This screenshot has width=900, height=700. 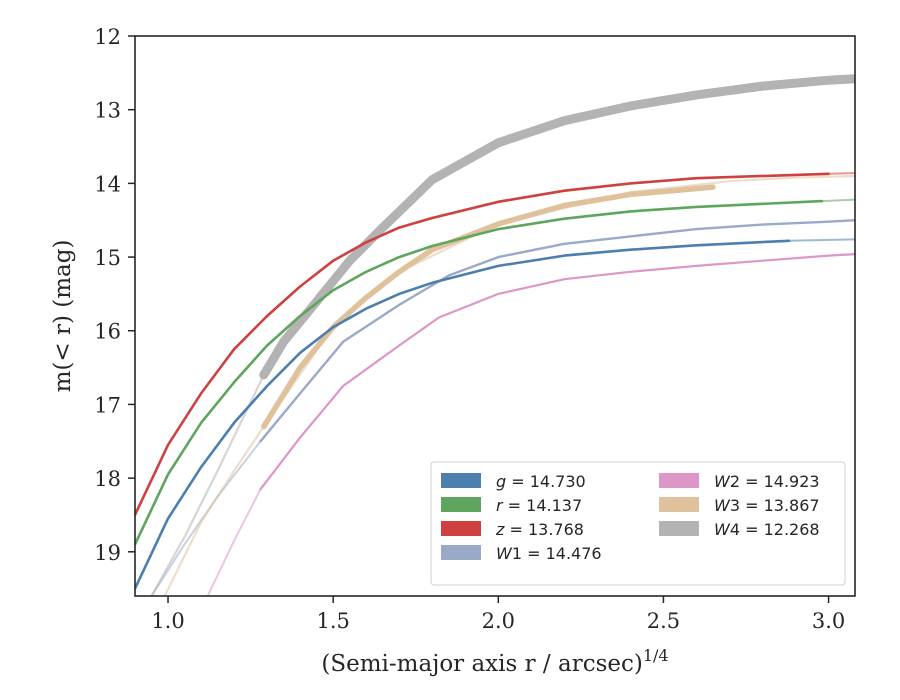 What do you see at coordinates (107, 111) in the screenshot?
I see `y-tick-label: 13` at bounding box center [107, 111].